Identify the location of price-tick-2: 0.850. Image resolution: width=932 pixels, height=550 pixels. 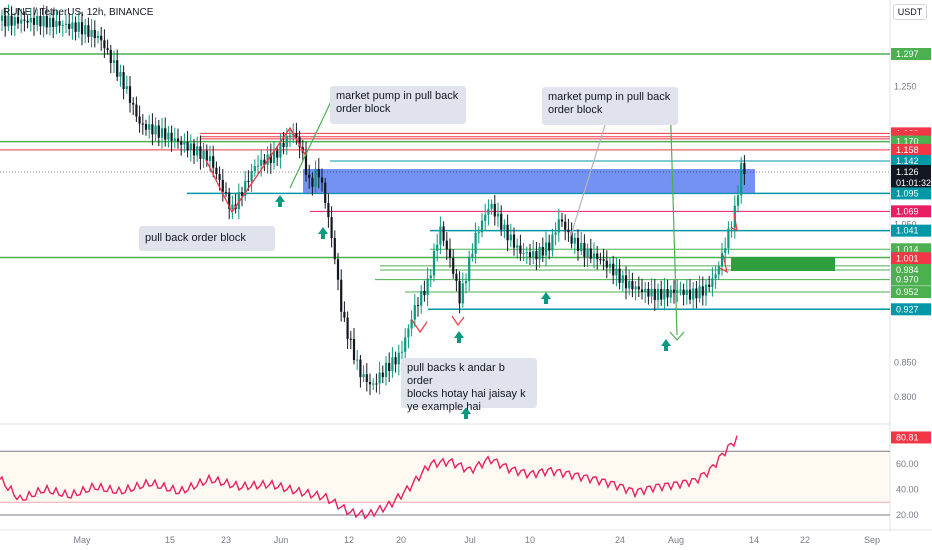
(905, 362).